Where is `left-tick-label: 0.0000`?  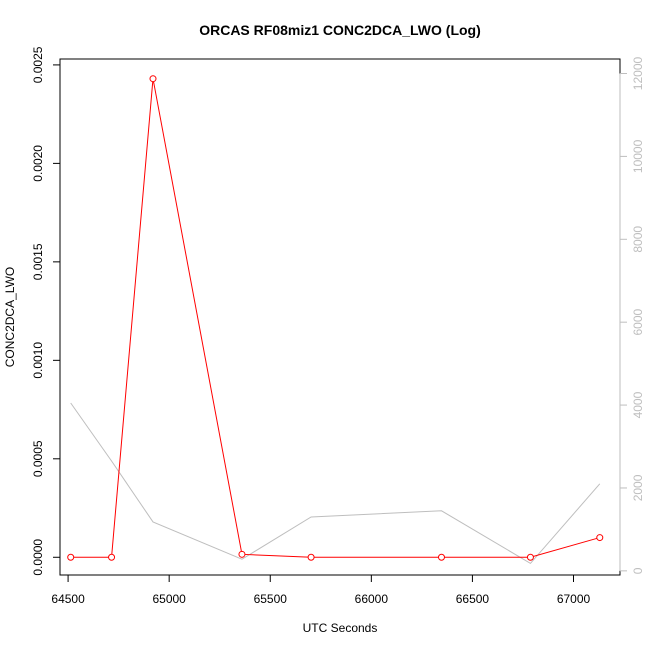 left-tick-label: 0.0000 is located at coordinates (38, 557).